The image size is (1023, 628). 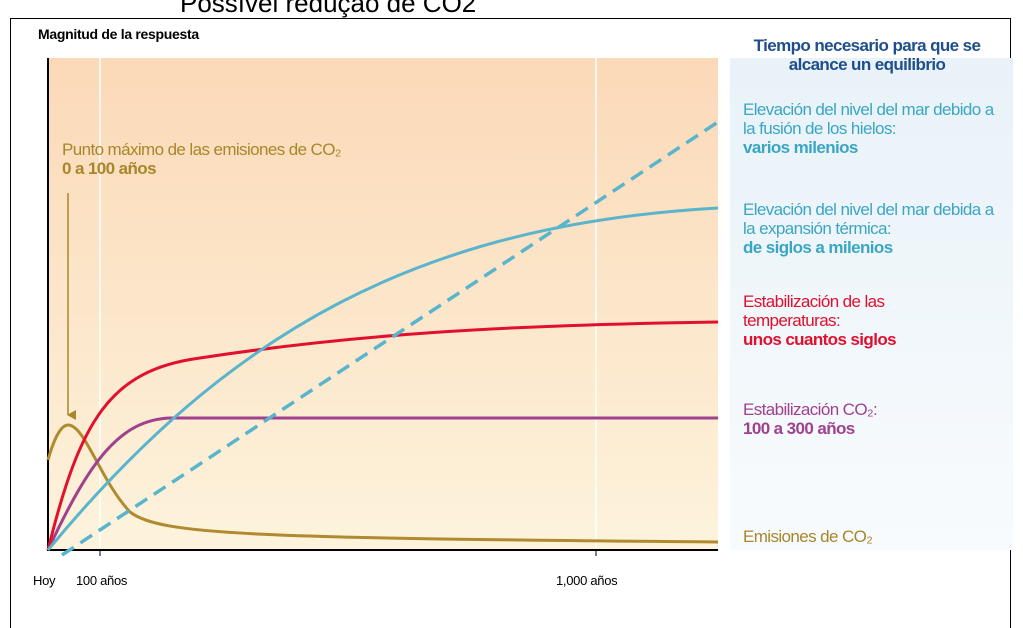 I want to click on annotation-text: Punto máximo de las emisiones de CO₂, so click(x=201, y=149).